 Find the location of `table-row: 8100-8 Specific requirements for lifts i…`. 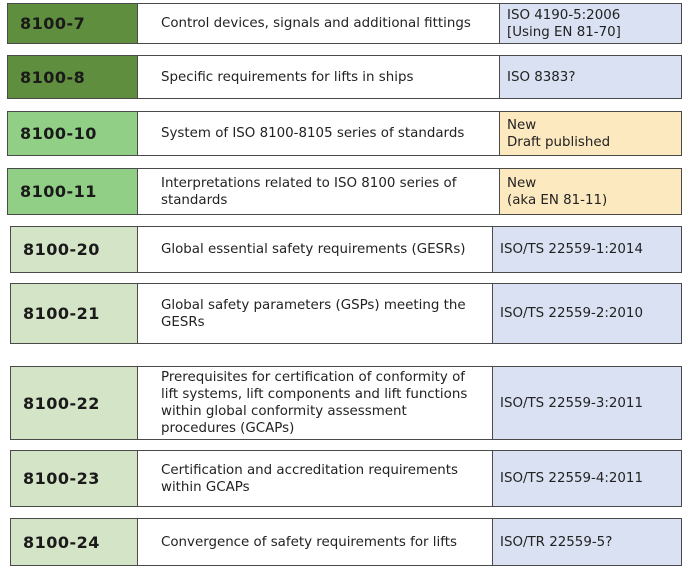

table-row: 8100-8 Specific requirements for lifts i… is located at coordinates (344, 77).